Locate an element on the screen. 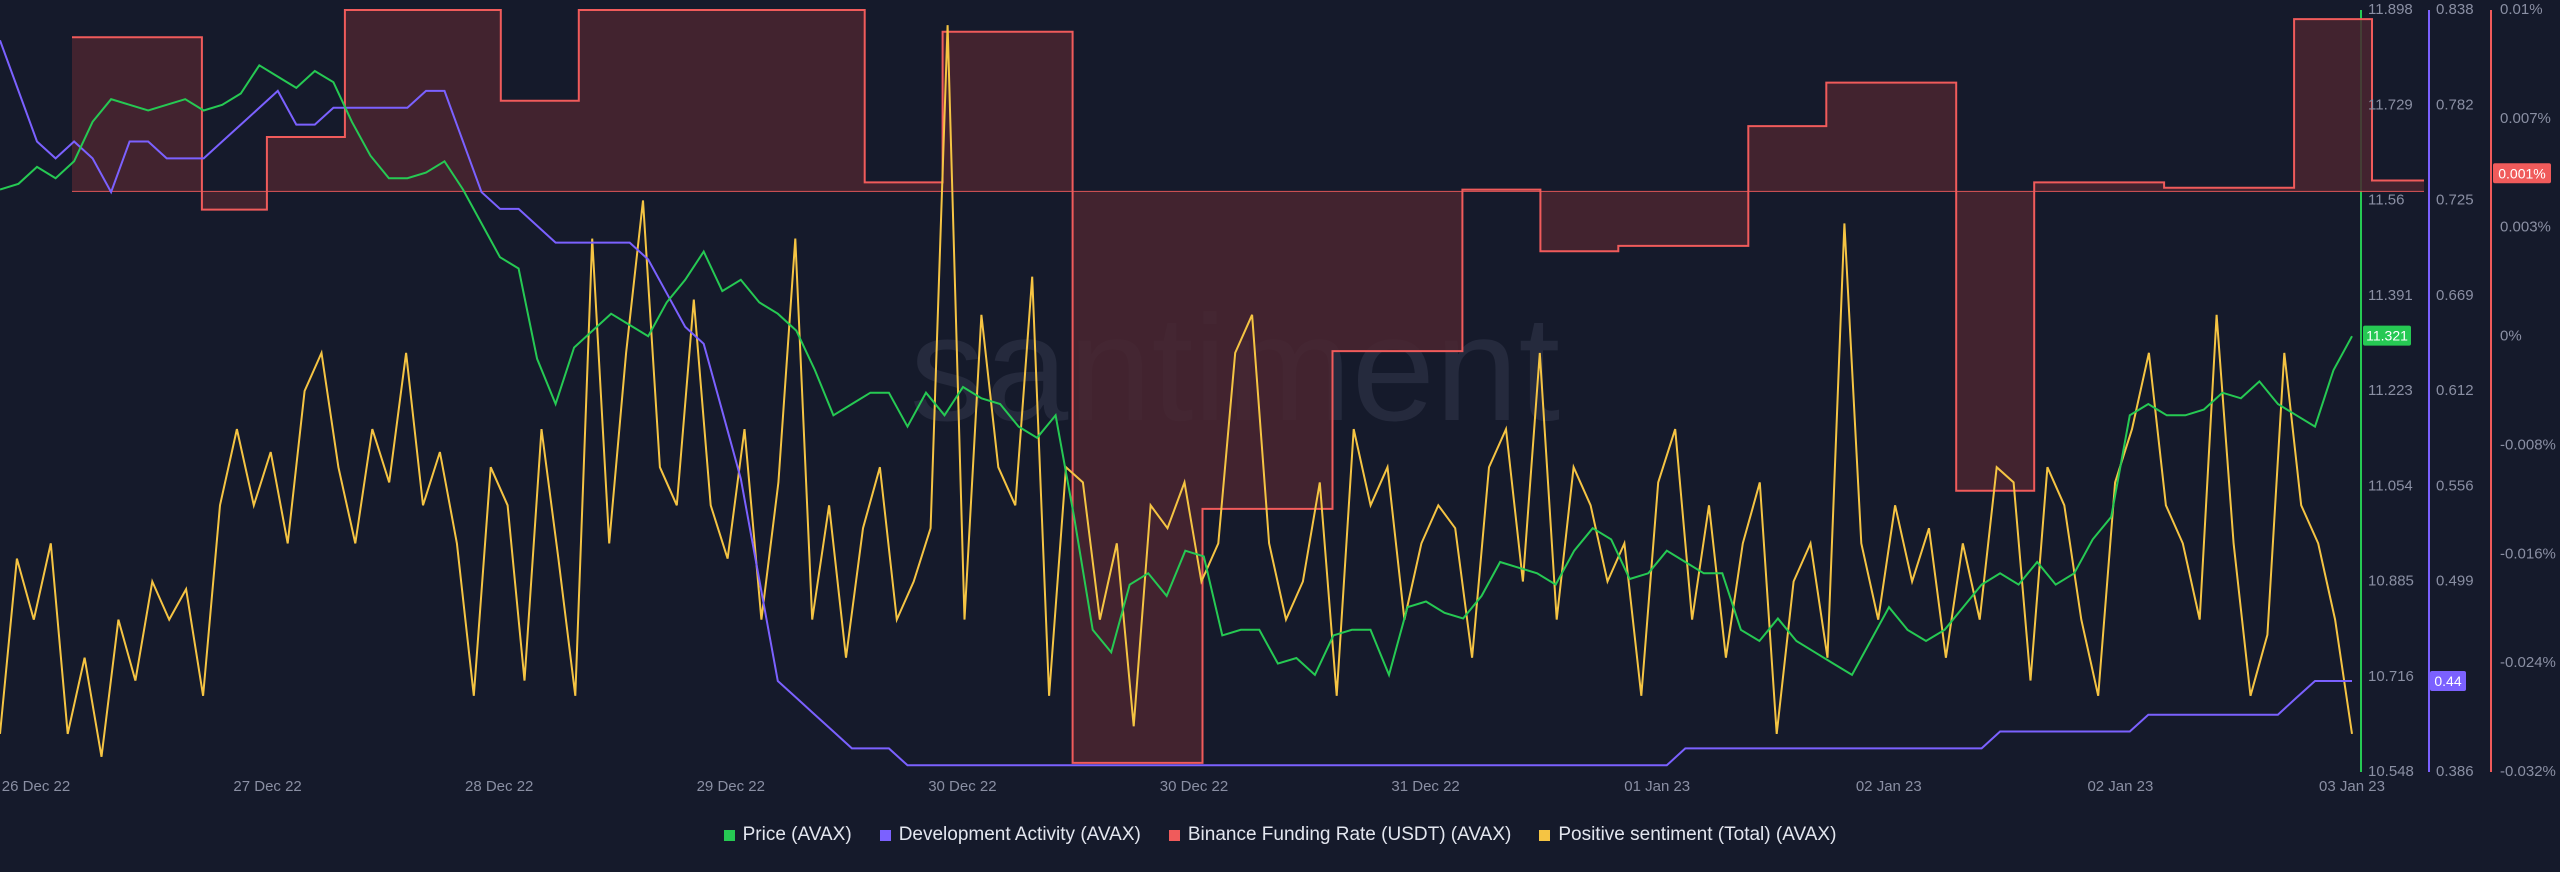 This screenshot has width=2560, height=872. legend-item-funding-rate: Binance Funding Rate (USDT) (AVAX) is located at coordinates (1340, 835).